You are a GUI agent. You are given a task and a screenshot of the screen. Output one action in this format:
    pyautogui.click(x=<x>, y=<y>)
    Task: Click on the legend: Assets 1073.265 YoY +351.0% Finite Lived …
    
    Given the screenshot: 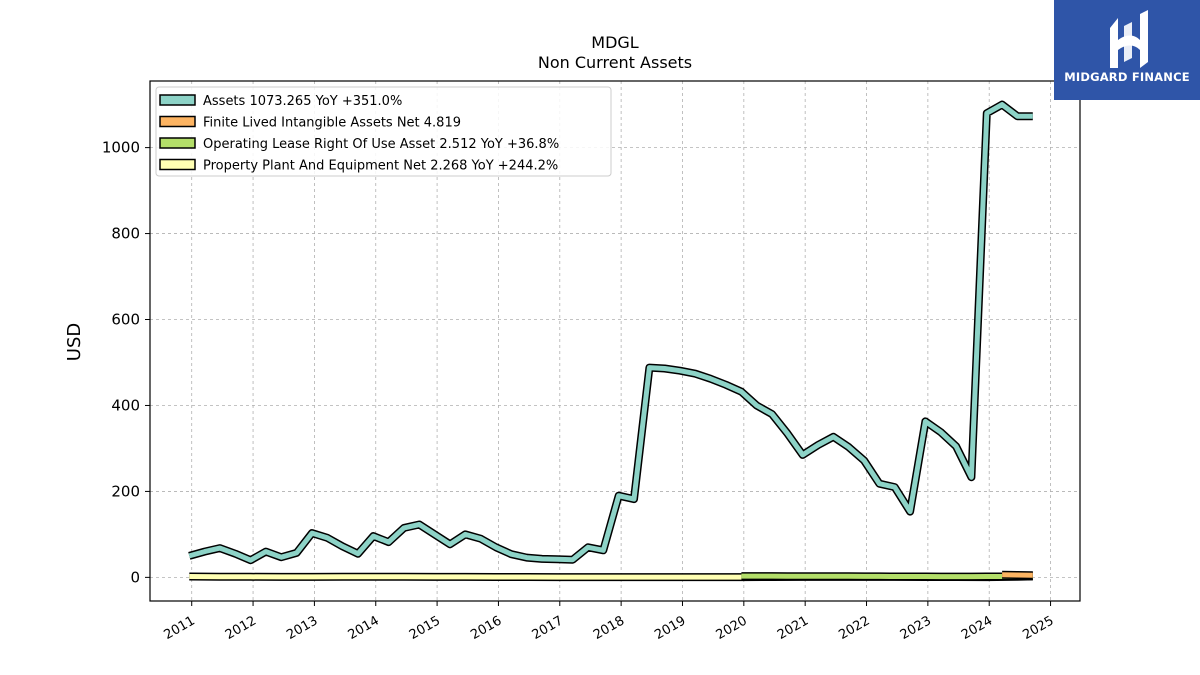 What is the action you would take?
    pyautogui.click(x=383, y=131)
    